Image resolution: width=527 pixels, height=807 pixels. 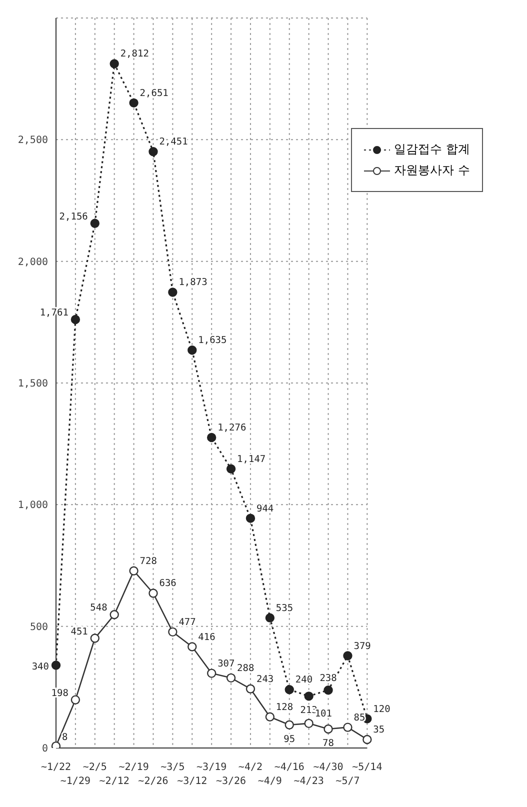 What do you see at coordinates (193, 282) in the screenshot?
I see `data-label: 1,873` at bounding box center [193, 282].